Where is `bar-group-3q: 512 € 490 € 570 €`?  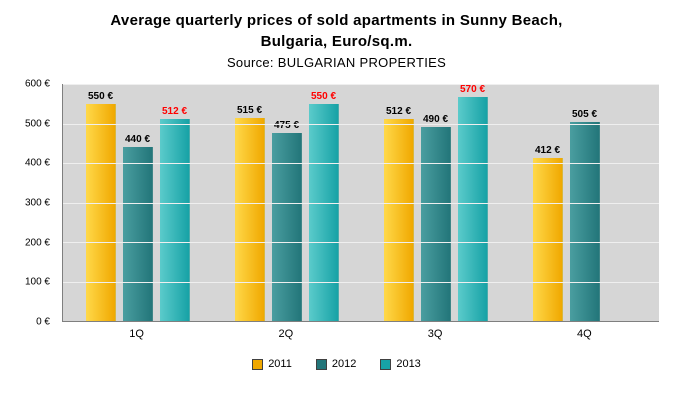 bar-group-3q: 512 € 490 € 570 € is located at coordinates (435, 202).